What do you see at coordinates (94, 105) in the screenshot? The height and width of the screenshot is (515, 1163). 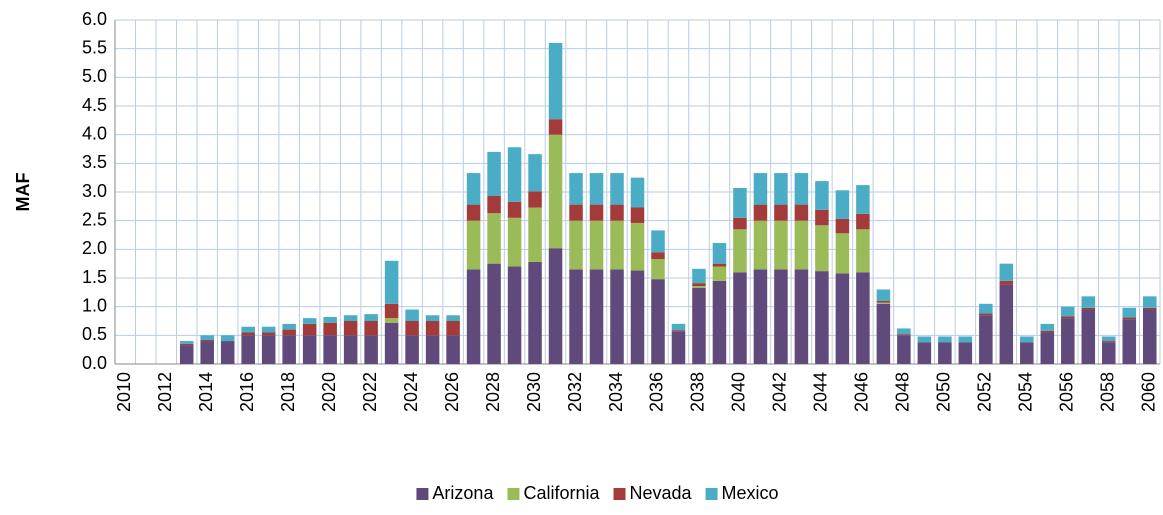 I see `y-tick-label: 4.5` at bounding box center [94, 105].